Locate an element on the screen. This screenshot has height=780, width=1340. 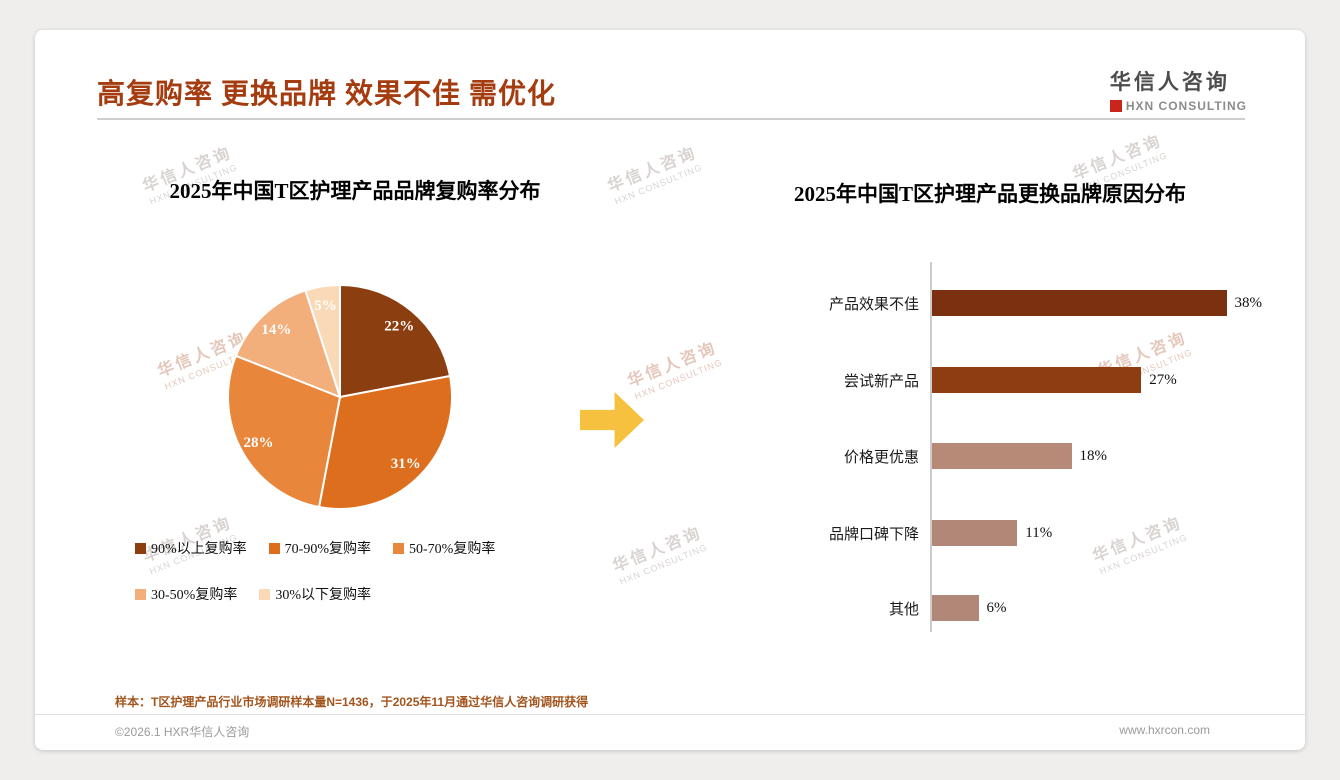
bar-row: 尝试新产品 27% is located at coordinates (1020, 380).